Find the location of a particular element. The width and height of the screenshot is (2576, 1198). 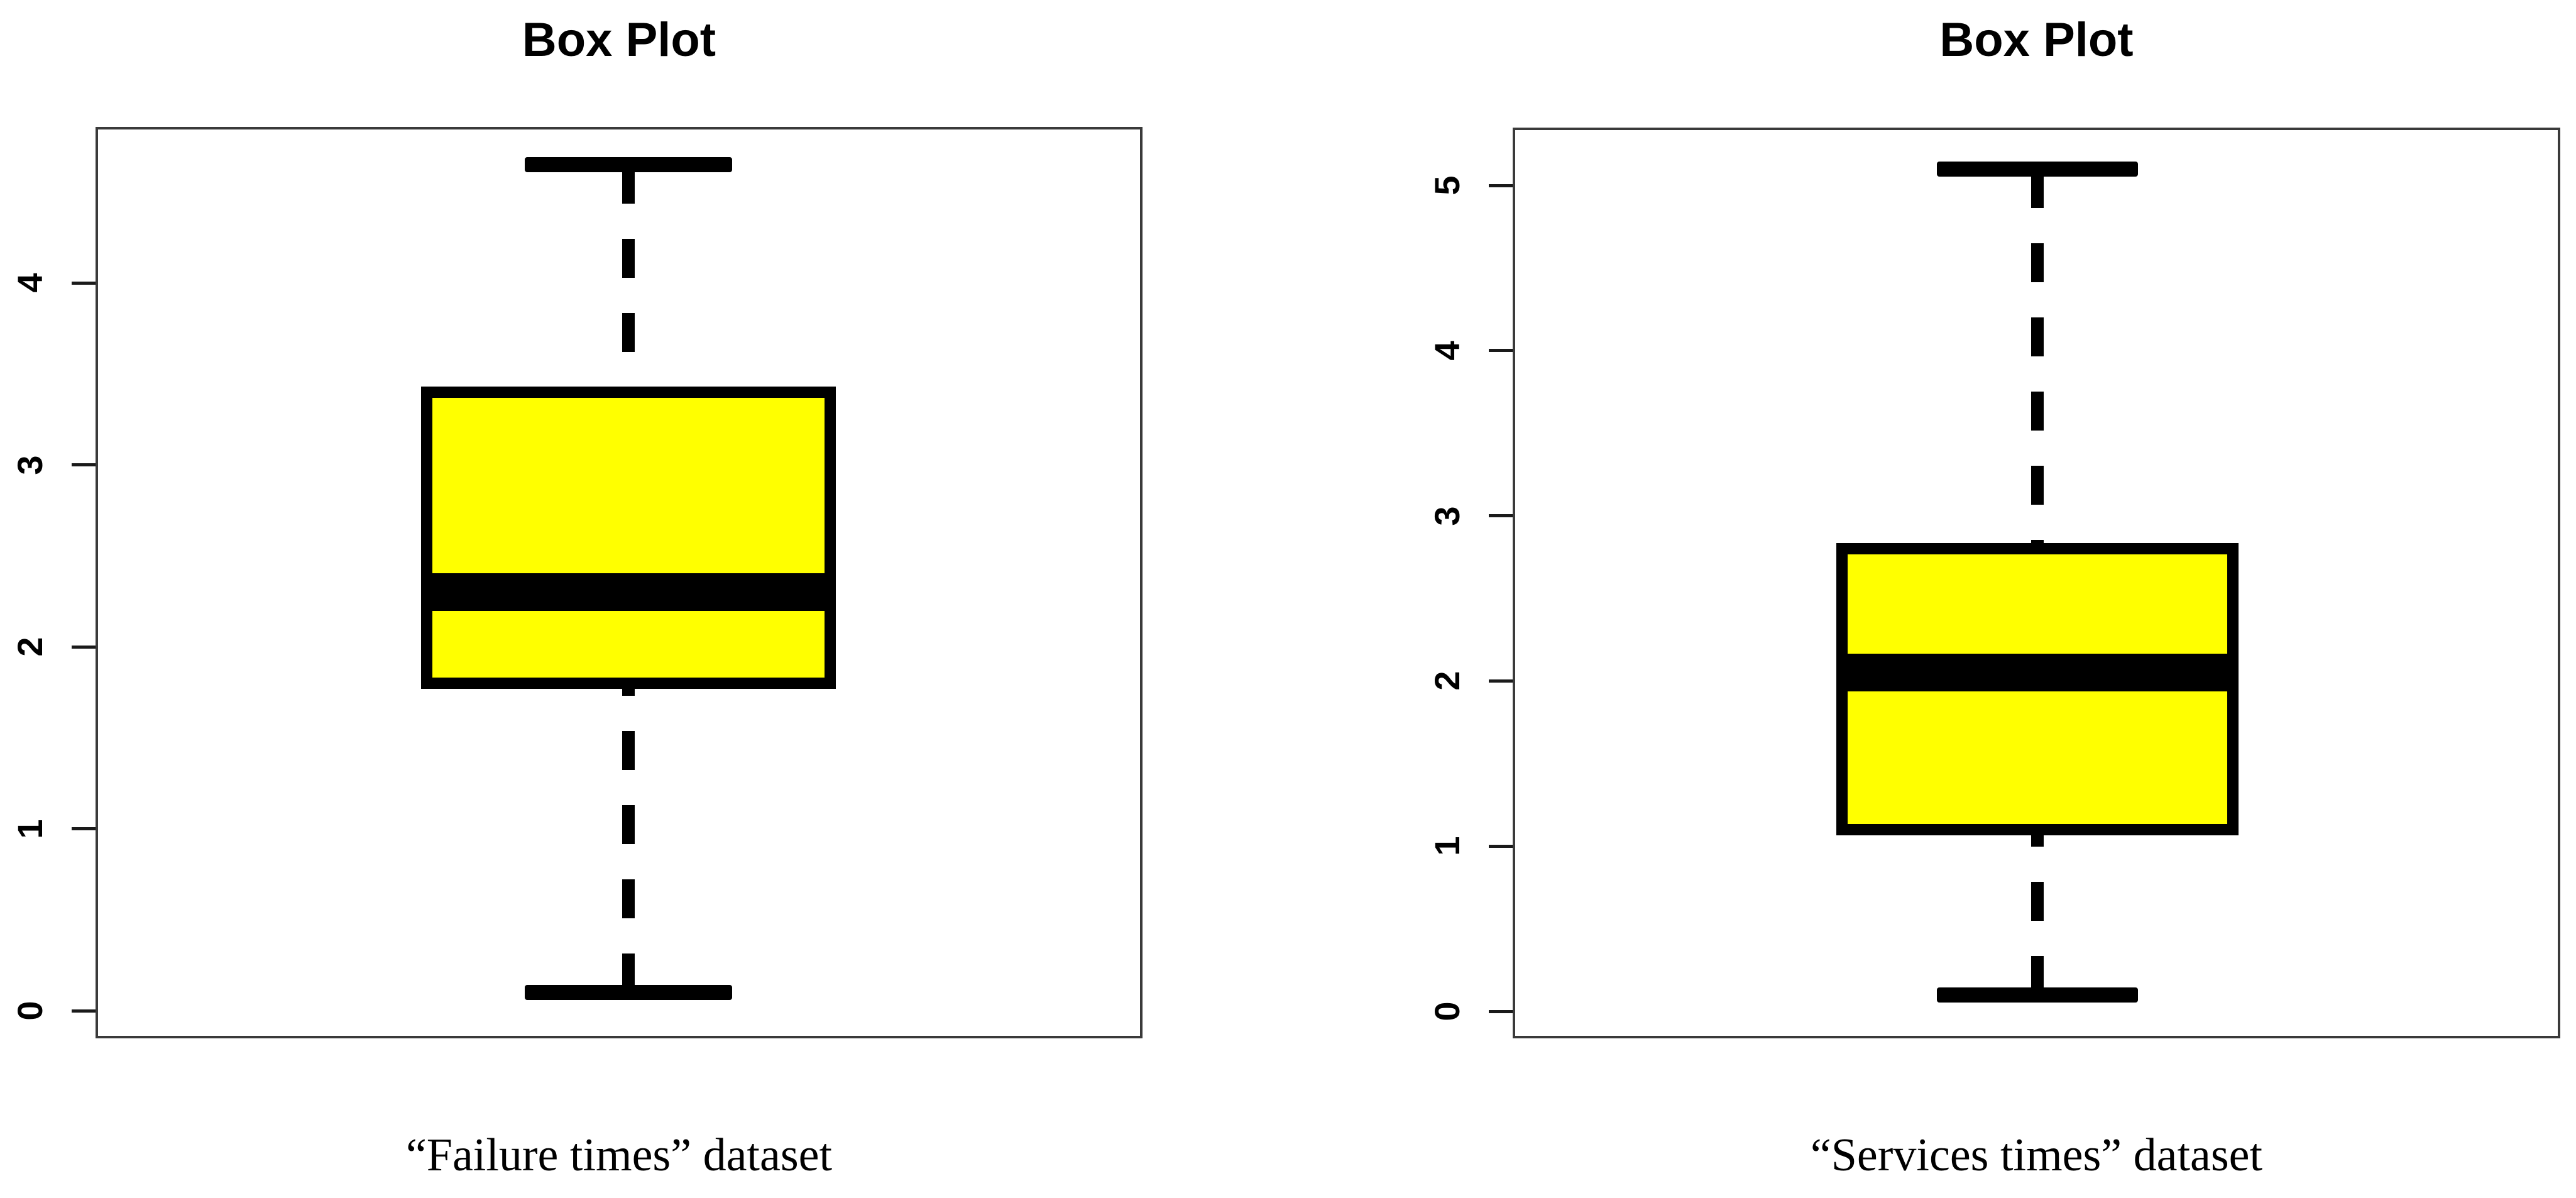

chart-caption: “Failure times” dataset is located at coordinates (619, 1155).